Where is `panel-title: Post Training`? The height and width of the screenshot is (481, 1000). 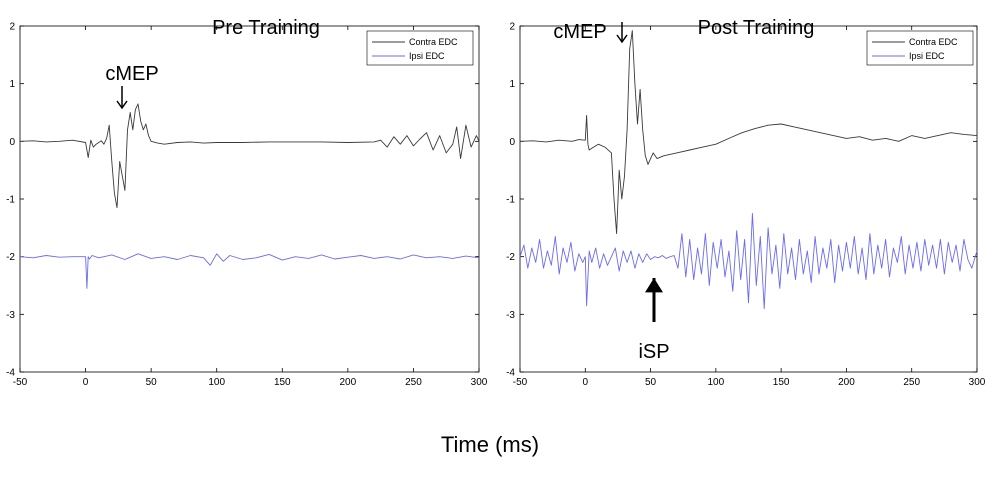 panel-title: Post Training is located at coordinates (756, 28).